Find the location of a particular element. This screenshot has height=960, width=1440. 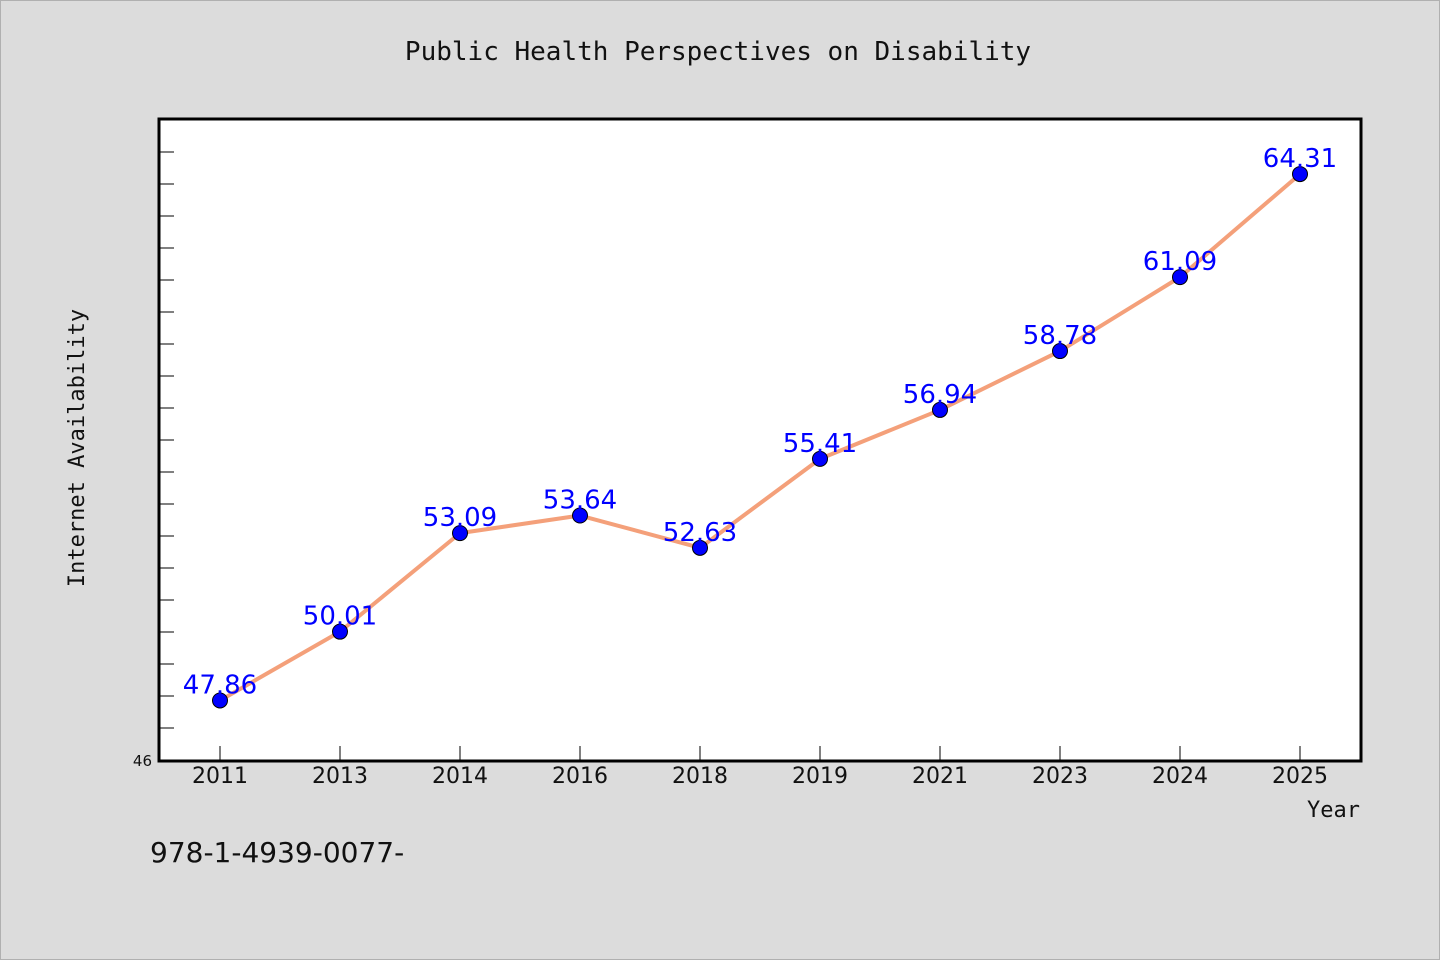

x-tick-label: 2024 is located at coordinates (1180, 776).